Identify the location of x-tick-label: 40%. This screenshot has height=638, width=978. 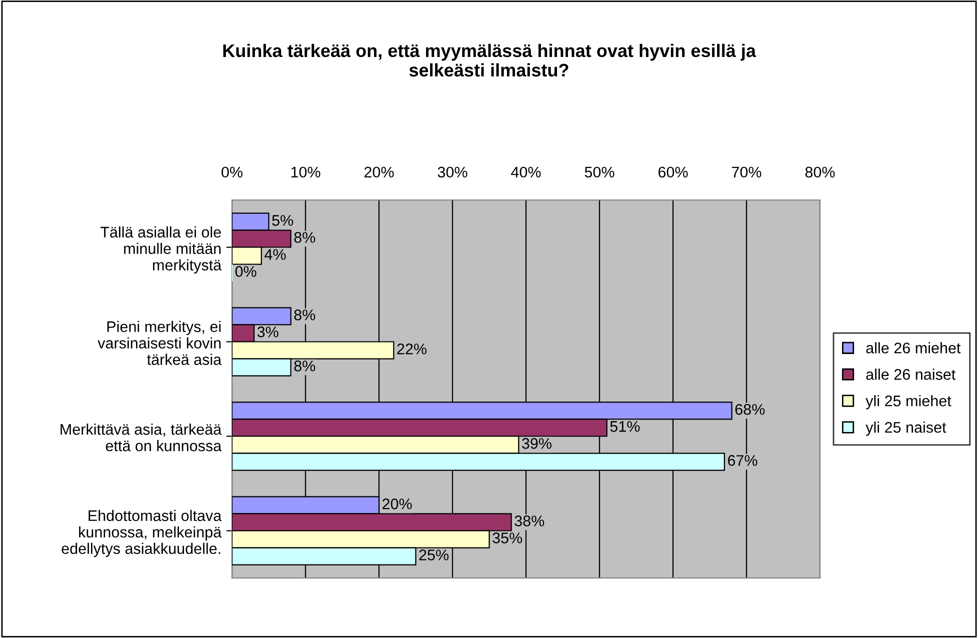
(526, 172).